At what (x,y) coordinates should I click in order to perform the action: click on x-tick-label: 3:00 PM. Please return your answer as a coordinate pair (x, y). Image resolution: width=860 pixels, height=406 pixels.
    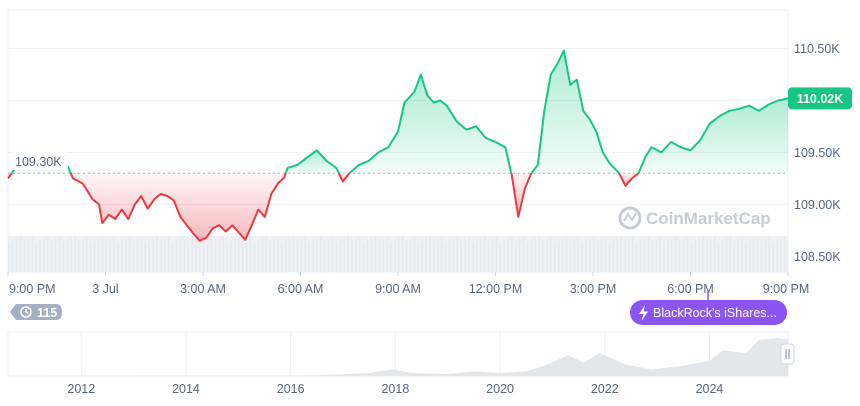
    Looking at the image, I should click on (593, 289).